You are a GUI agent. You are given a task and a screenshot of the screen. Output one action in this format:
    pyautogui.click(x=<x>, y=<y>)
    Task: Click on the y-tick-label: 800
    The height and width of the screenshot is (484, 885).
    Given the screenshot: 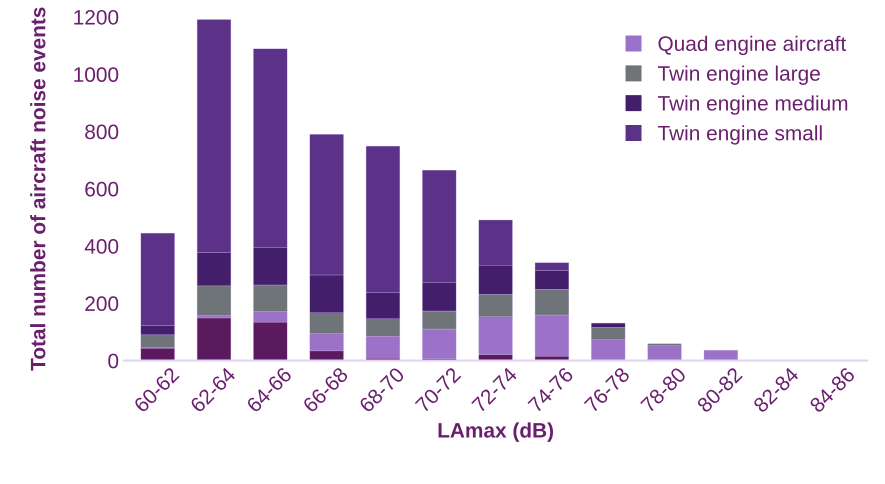 What is the action you would take?
    pyautogui.click(x=101, y=132)
    